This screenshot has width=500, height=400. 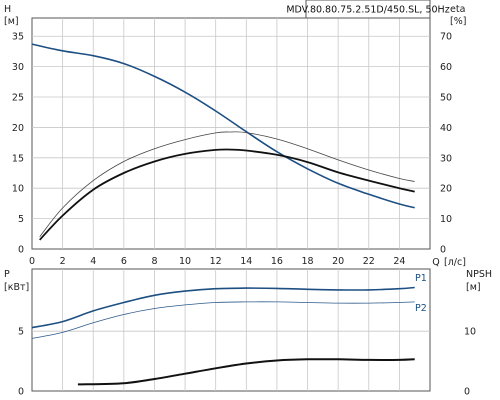 I want to click on p2-series-label: P2, so click(x=421, y=308).